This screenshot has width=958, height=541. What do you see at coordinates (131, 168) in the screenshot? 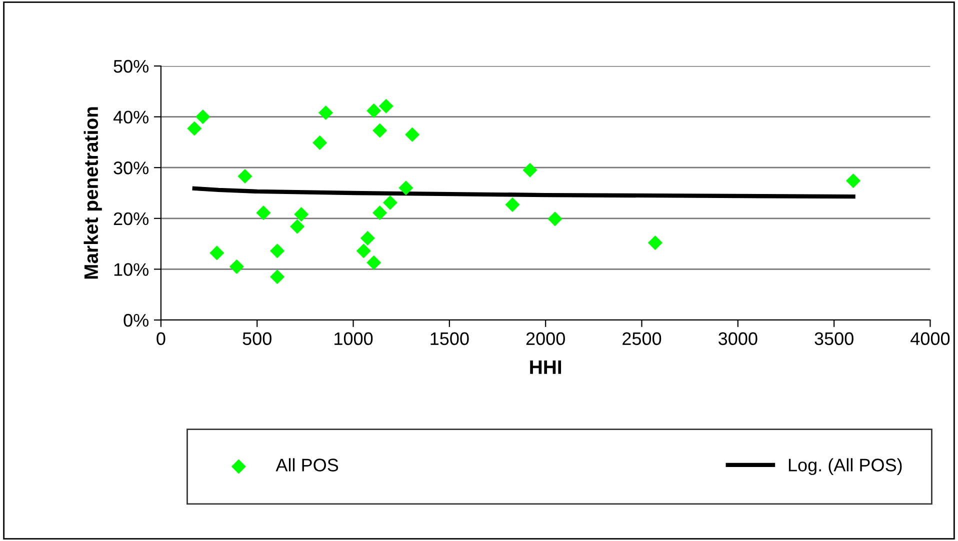
I see `y-tick-label: 30%` at bounding box center [131, 168].